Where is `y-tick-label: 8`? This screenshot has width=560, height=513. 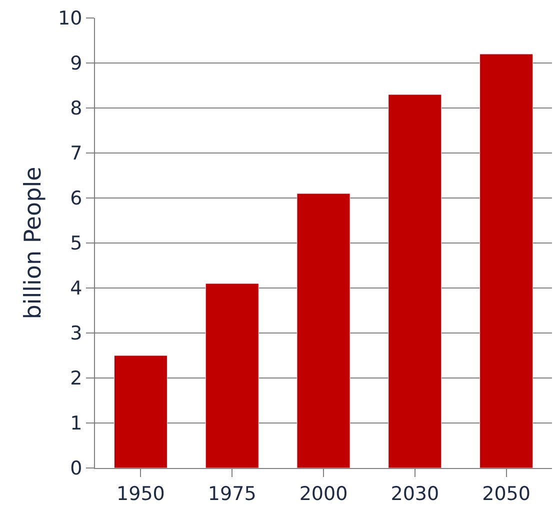 y-tick-label: 8 is located at coordinates (76, 109).